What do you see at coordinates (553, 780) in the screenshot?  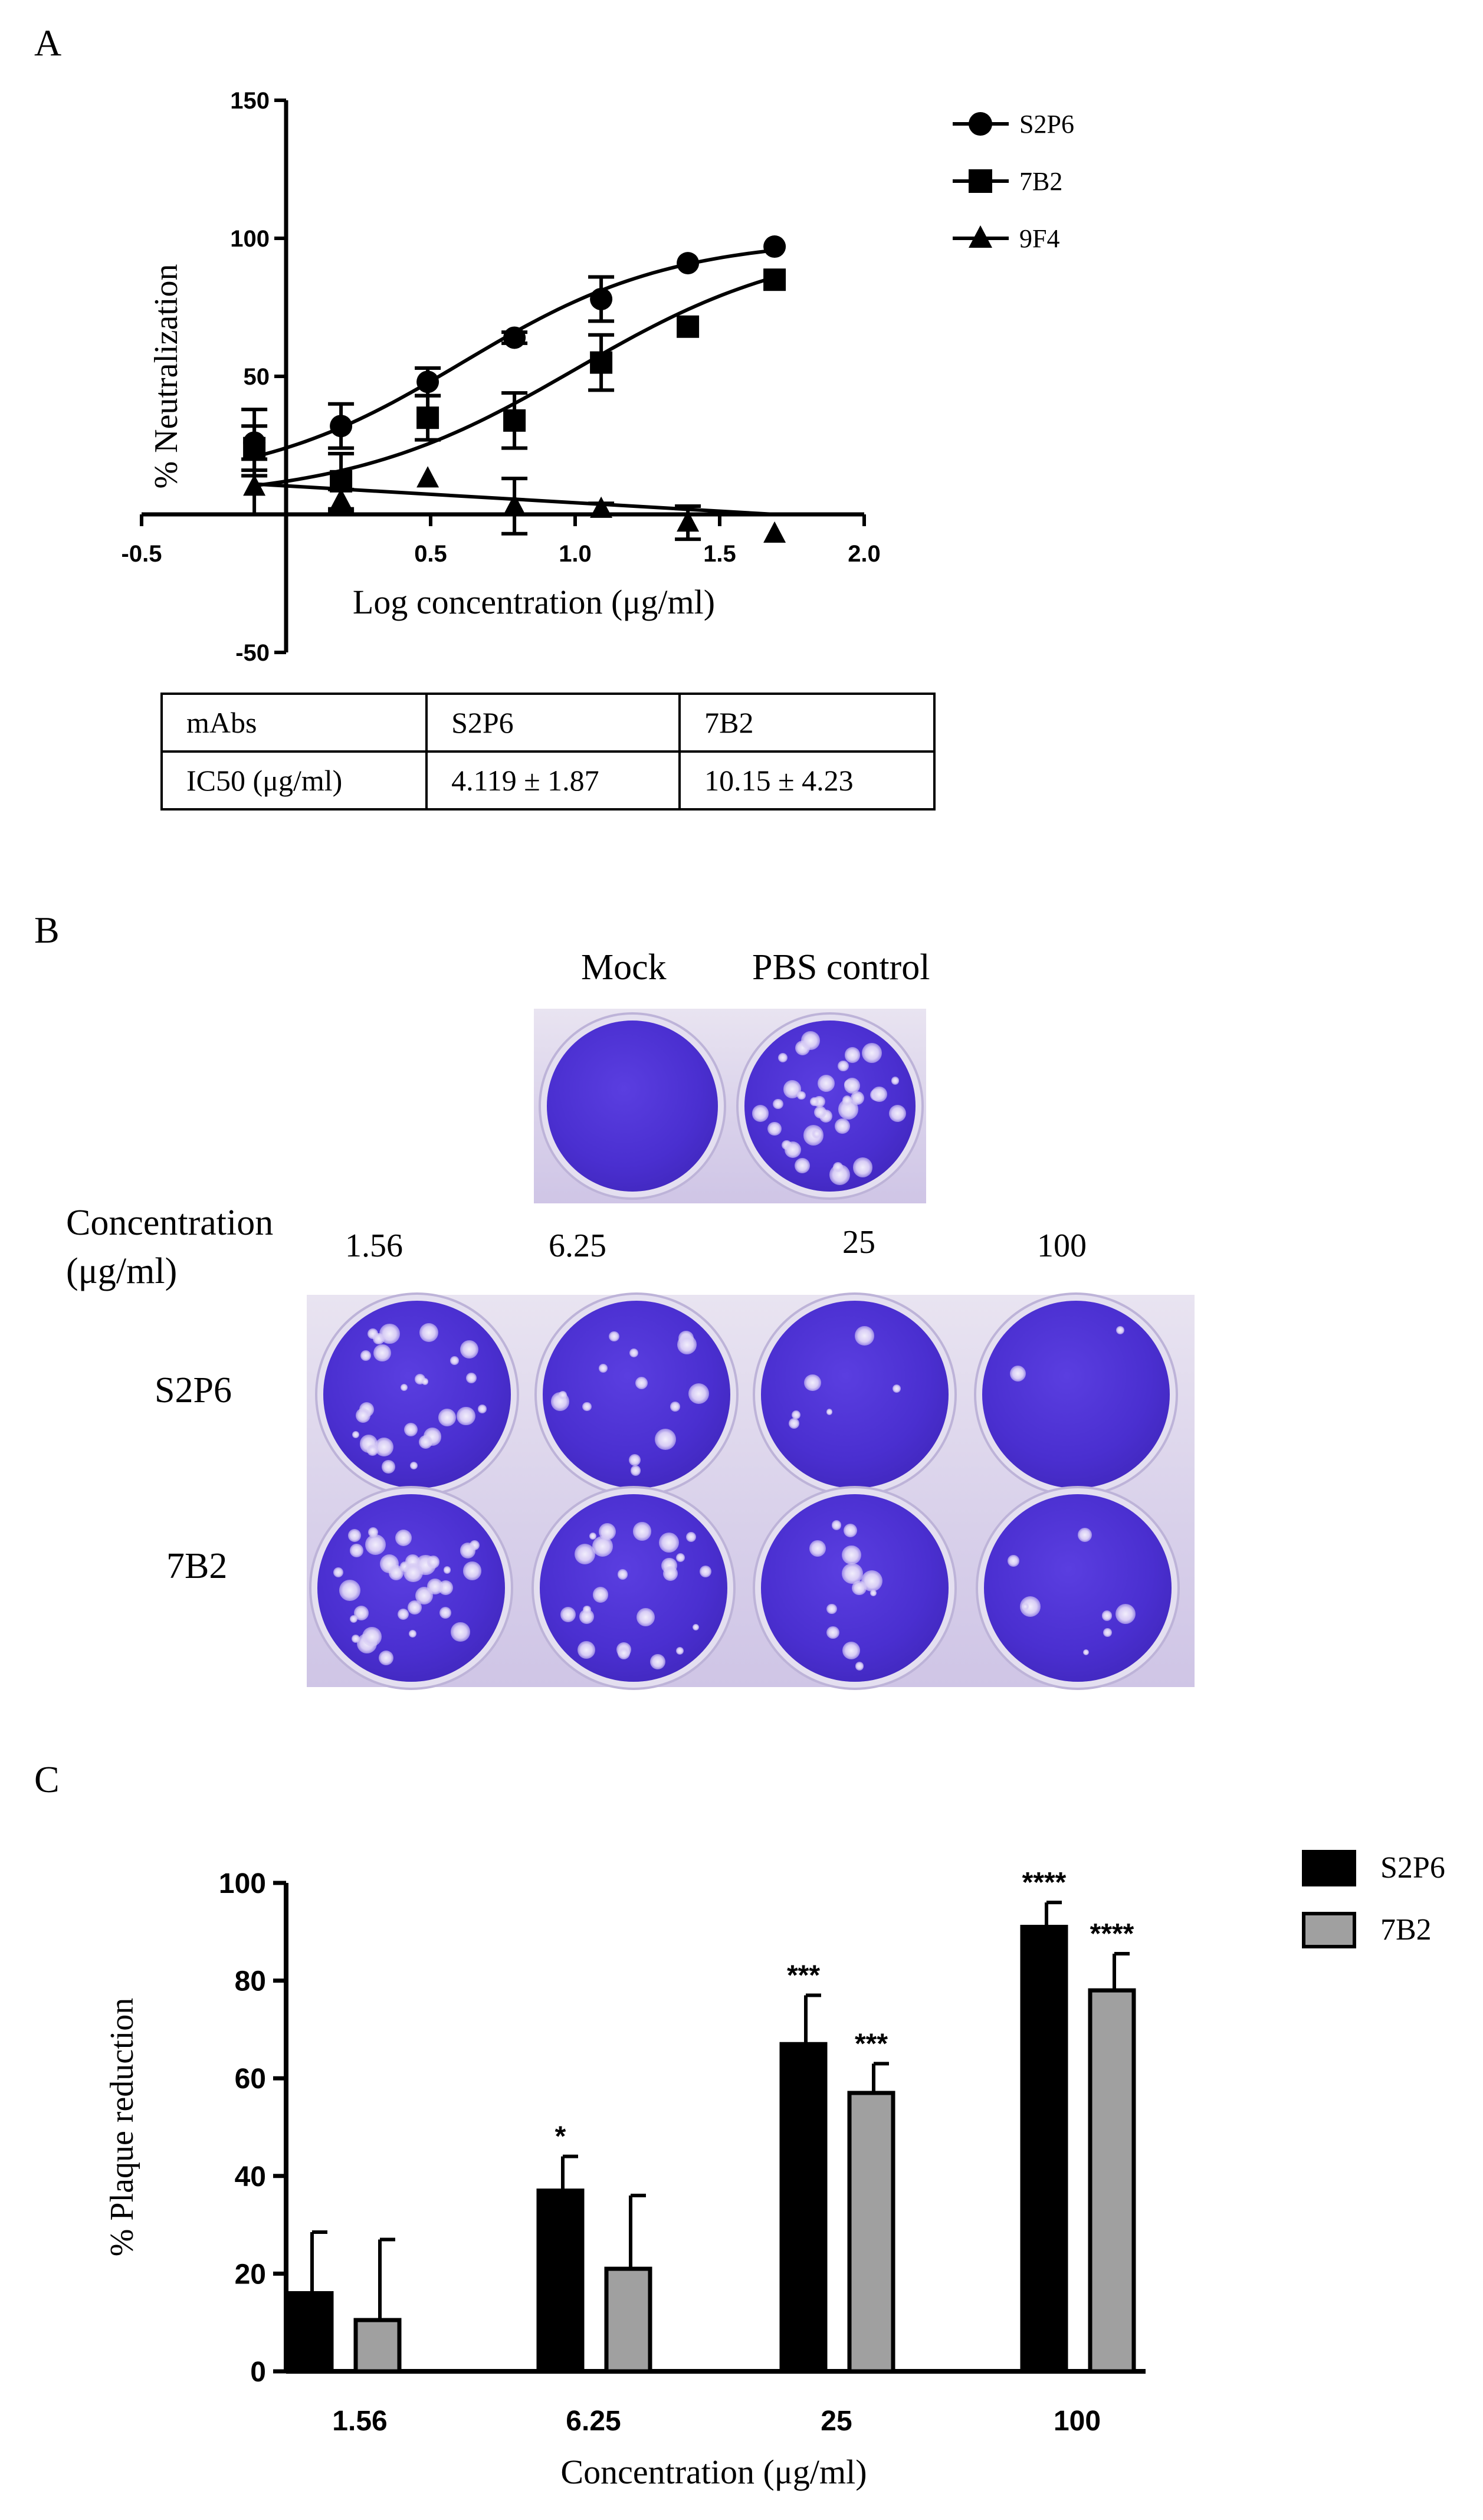 I see `table-cell: 4.119 ± 1.87` at bounding box center [553, 780].